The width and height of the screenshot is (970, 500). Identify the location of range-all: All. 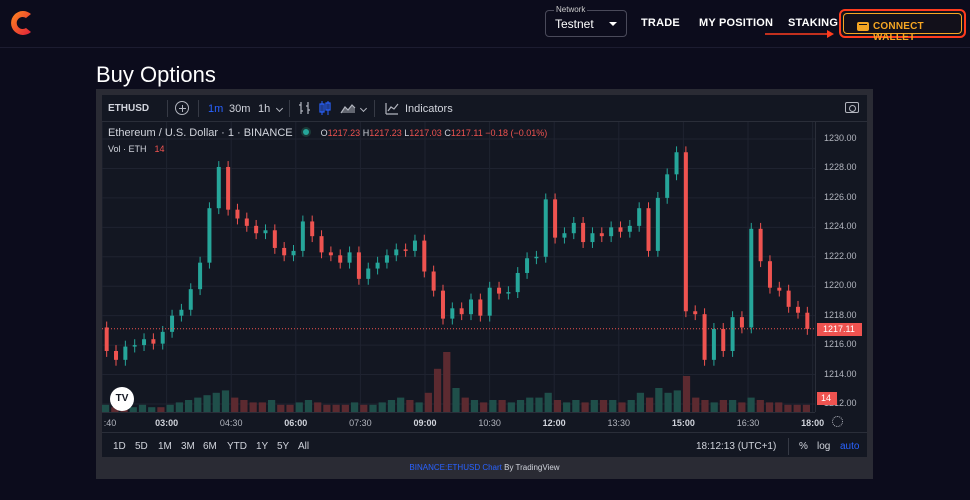
(304, 446).